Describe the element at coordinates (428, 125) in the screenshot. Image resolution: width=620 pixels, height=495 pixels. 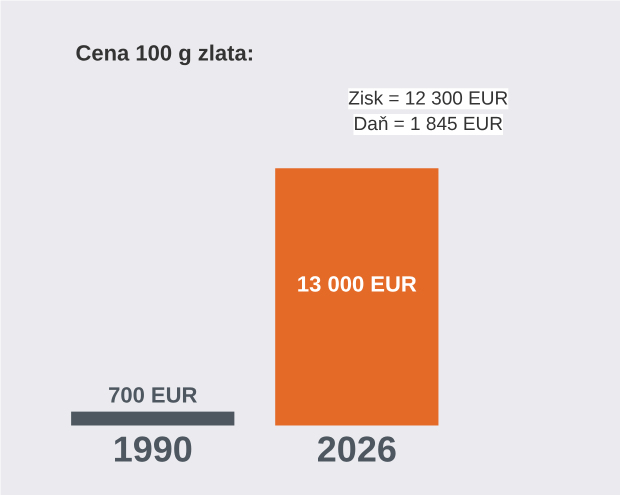
I see `text: Daň = 1 845 EUR` at that location.